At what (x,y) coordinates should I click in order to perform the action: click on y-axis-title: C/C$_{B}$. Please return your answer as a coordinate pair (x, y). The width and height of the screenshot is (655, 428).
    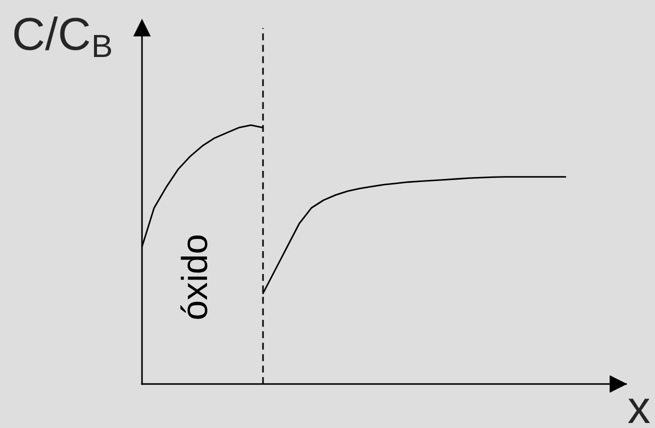
    Looking at the image, I should click on (63, 37).